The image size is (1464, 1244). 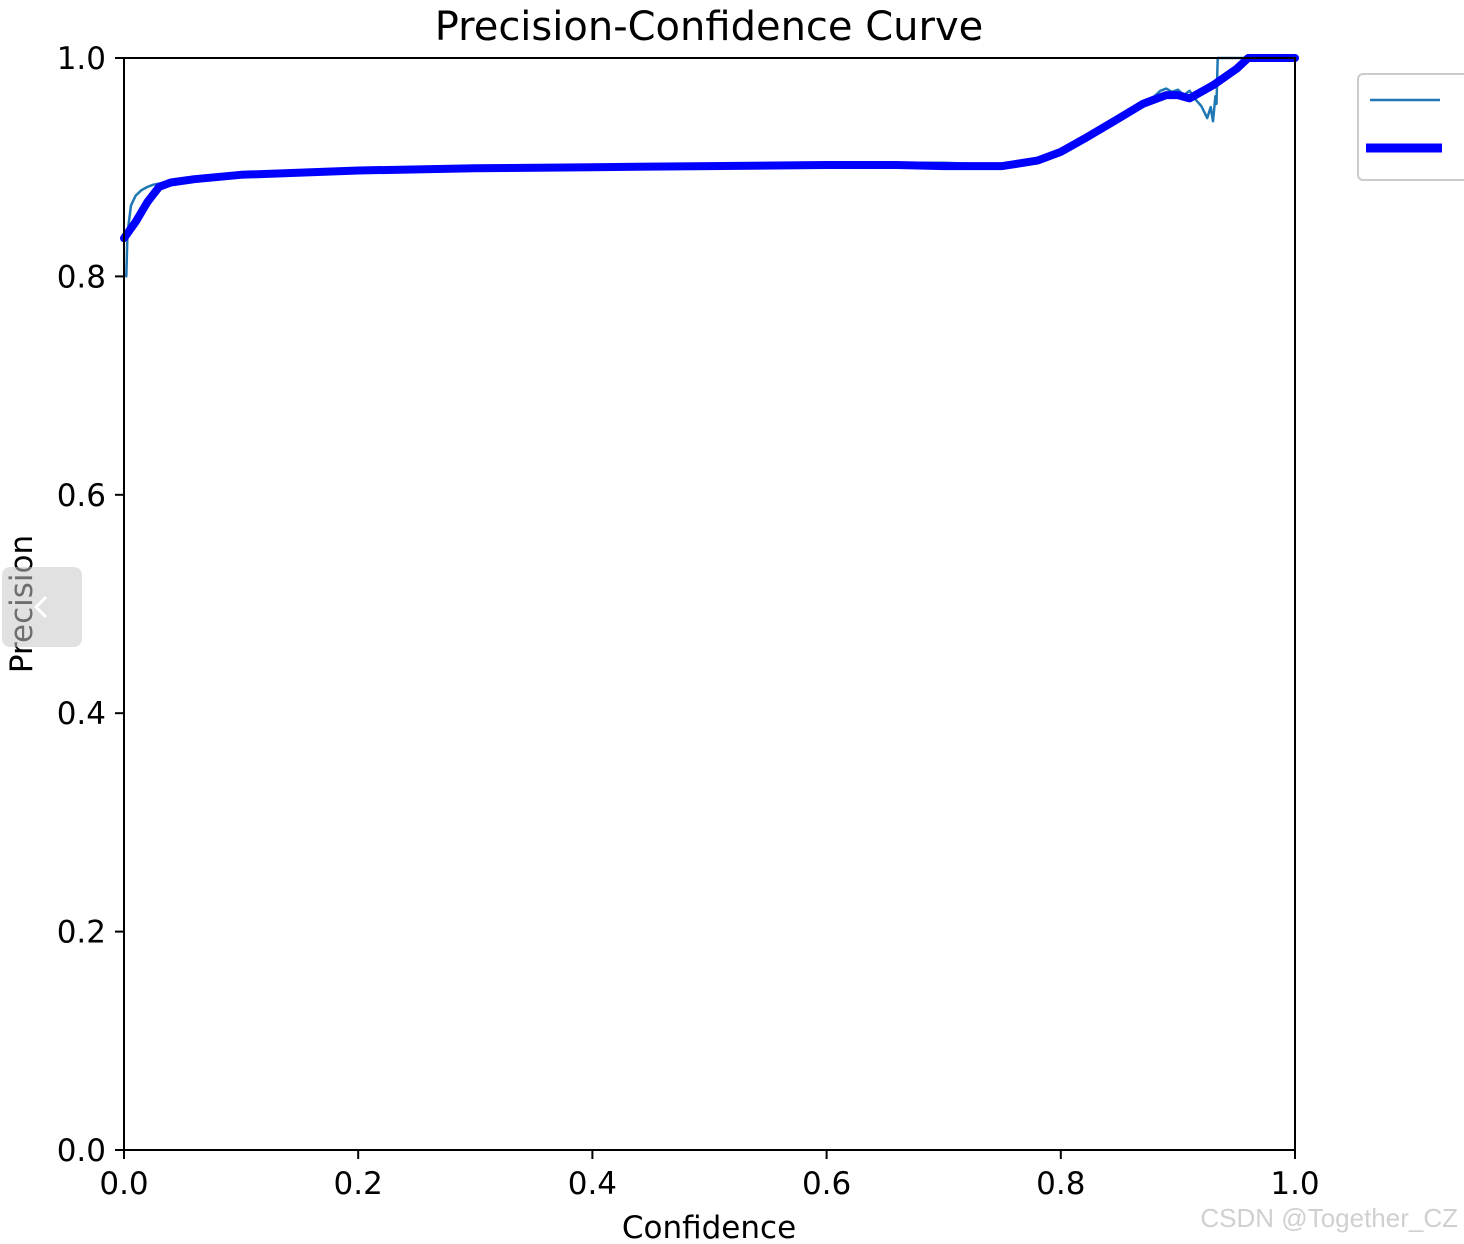 What do you see at coordinates (358, 1184) in the screenshot?
I see `x-tick-label: 0.2` at bounding box center [358, 1184].